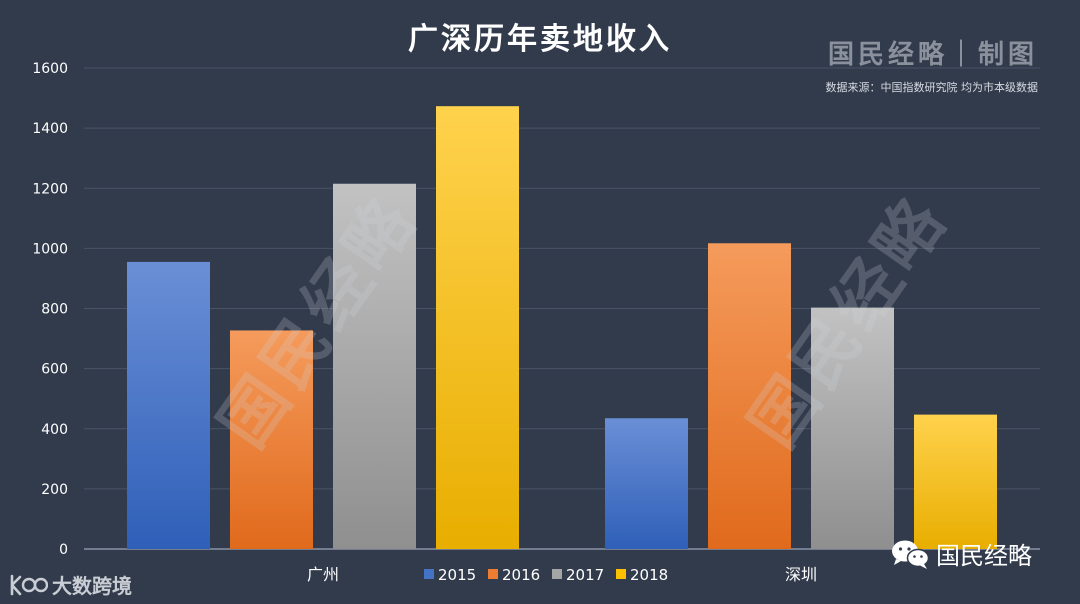 The image size is (1080, 604). I want to click on x-category-label: 深圳, so click(801, 574).